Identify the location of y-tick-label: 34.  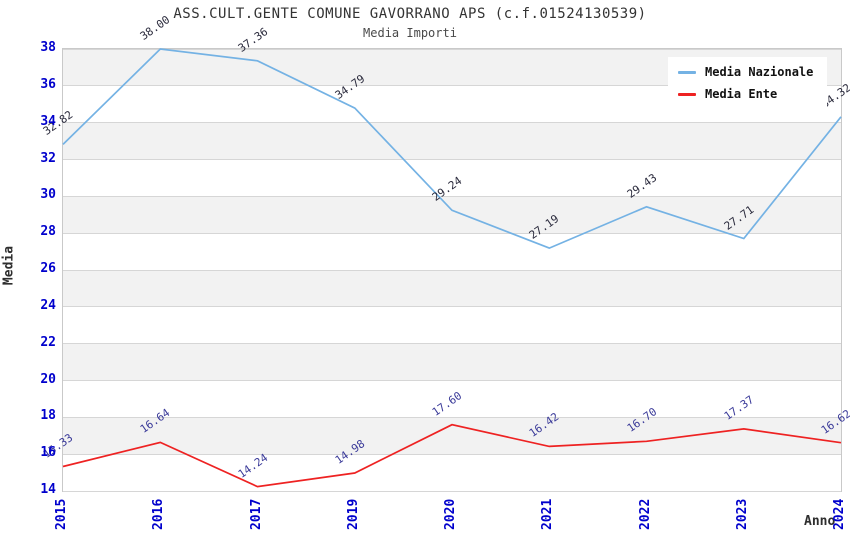
(48, 121).